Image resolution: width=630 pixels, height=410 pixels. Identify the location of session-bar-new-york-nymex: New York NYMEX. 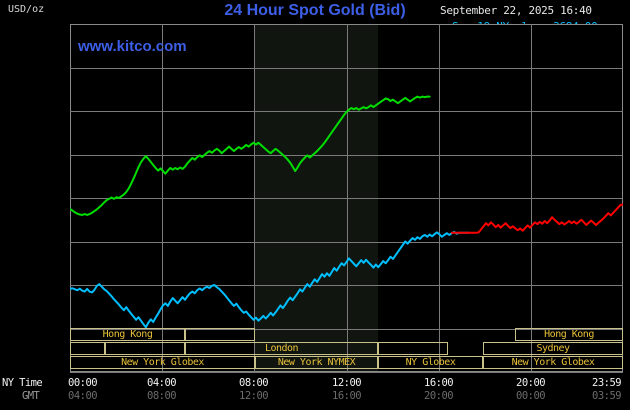
(316, 362).